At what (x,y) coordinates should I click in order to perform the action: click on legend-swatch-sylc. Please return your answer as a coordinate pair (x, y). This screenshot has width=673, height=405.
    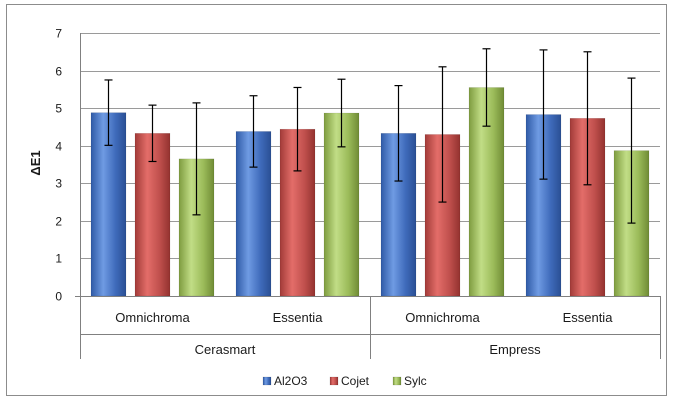
    Looking at the image, I should click on (397, 381).